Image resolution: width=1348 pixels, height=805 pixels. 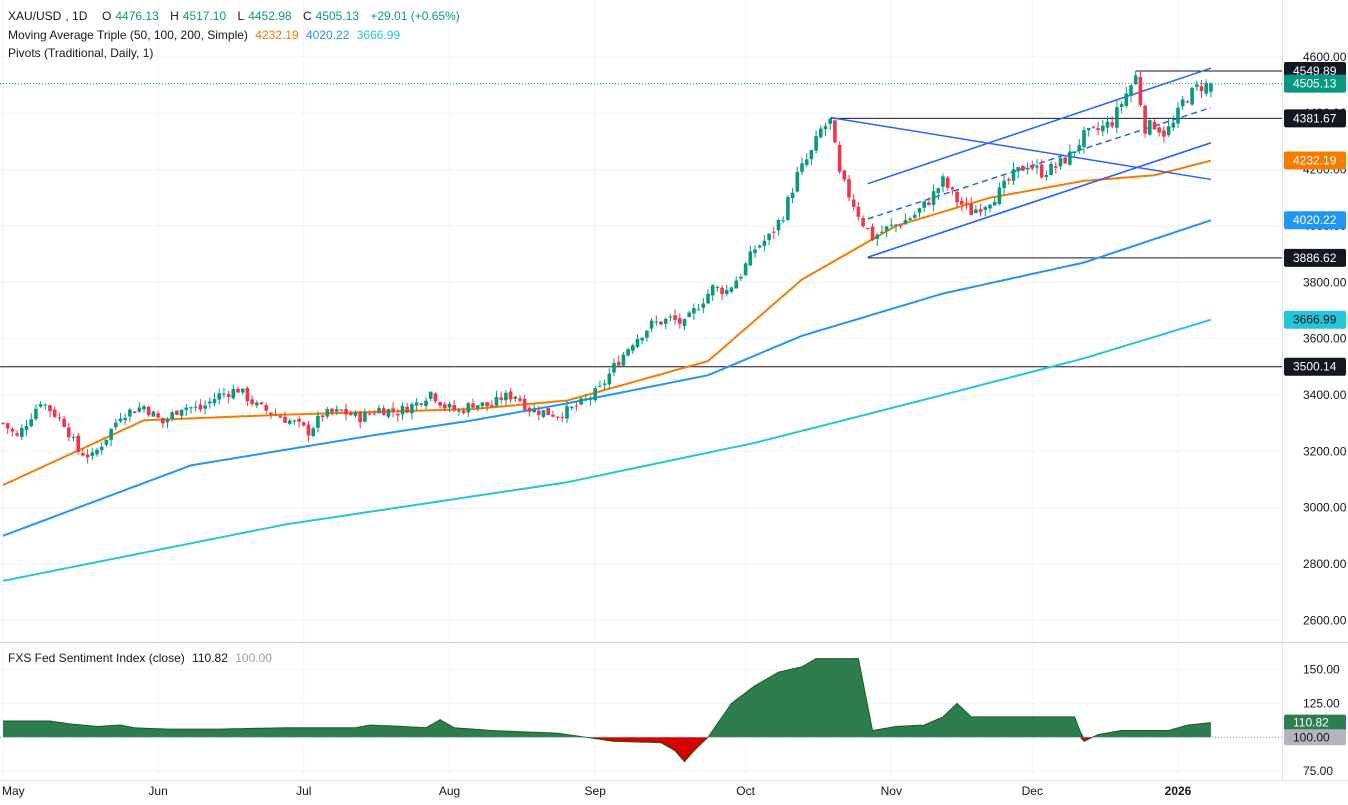 I want to click on time-tick-label: Jun, so click(x=157, y=791).